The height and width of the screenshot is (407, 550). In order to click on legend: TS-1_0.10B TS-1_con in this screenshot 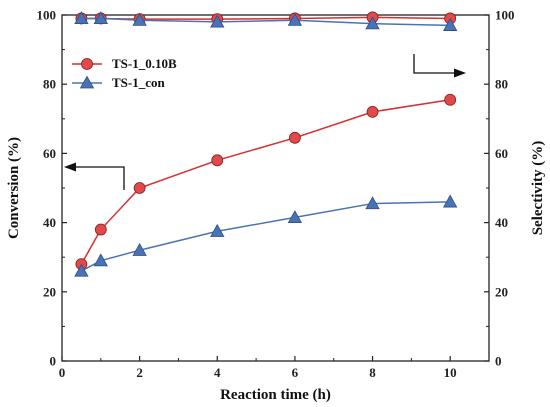, I will do `click(124, 73)`.